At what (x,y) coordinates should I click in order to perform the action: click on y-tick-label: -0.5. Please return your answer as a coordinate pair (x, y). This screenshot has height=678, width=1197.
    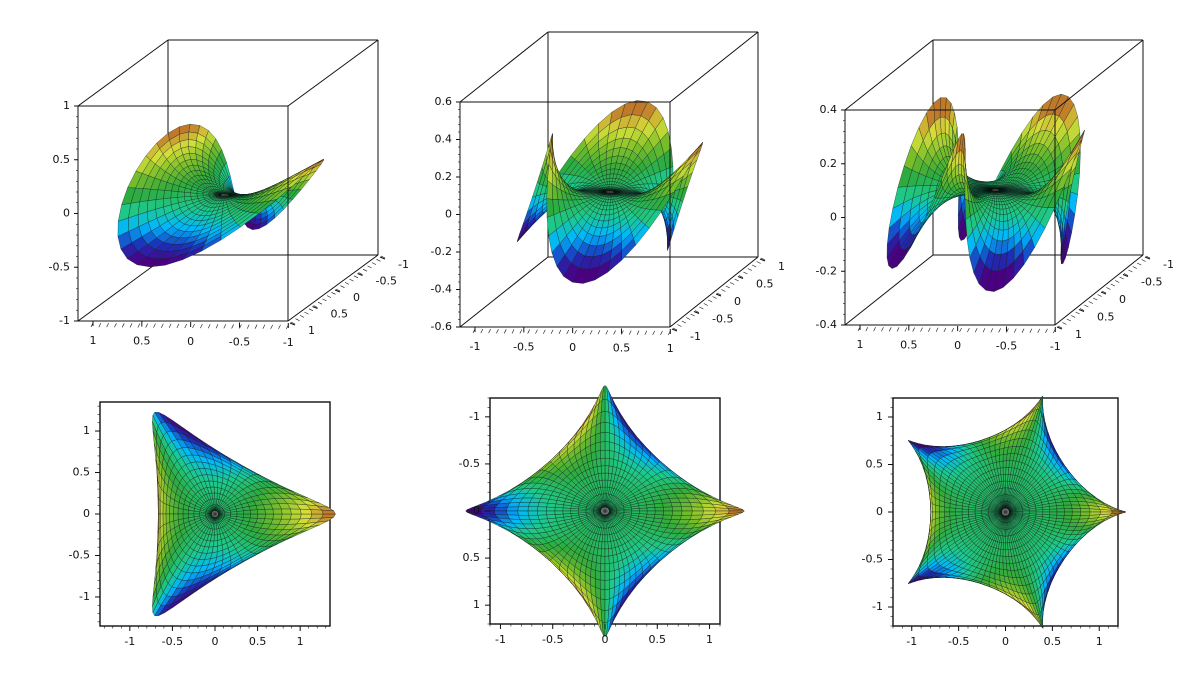
    Looking at the image, I should click on (386, 281).